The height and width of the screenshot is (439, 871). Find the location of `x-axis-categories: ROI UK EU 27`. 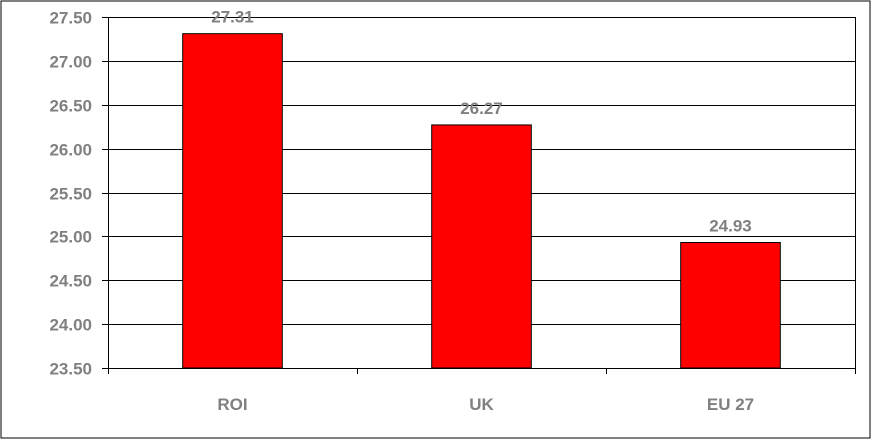

x-axis-categories: ROI UK EU 27 is located at coordinates (485, 404).